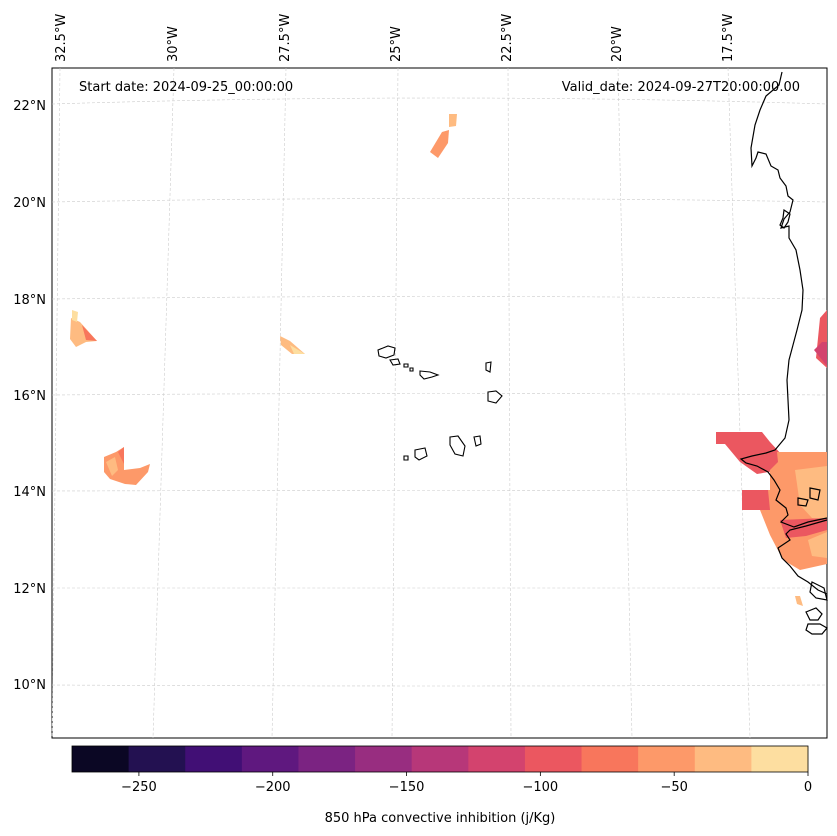  Describe the element at coordinates (440, 818) in the screenshot. I see `colorbar-label: 850 hPa convective inhibition (j/Kg)` at that location.